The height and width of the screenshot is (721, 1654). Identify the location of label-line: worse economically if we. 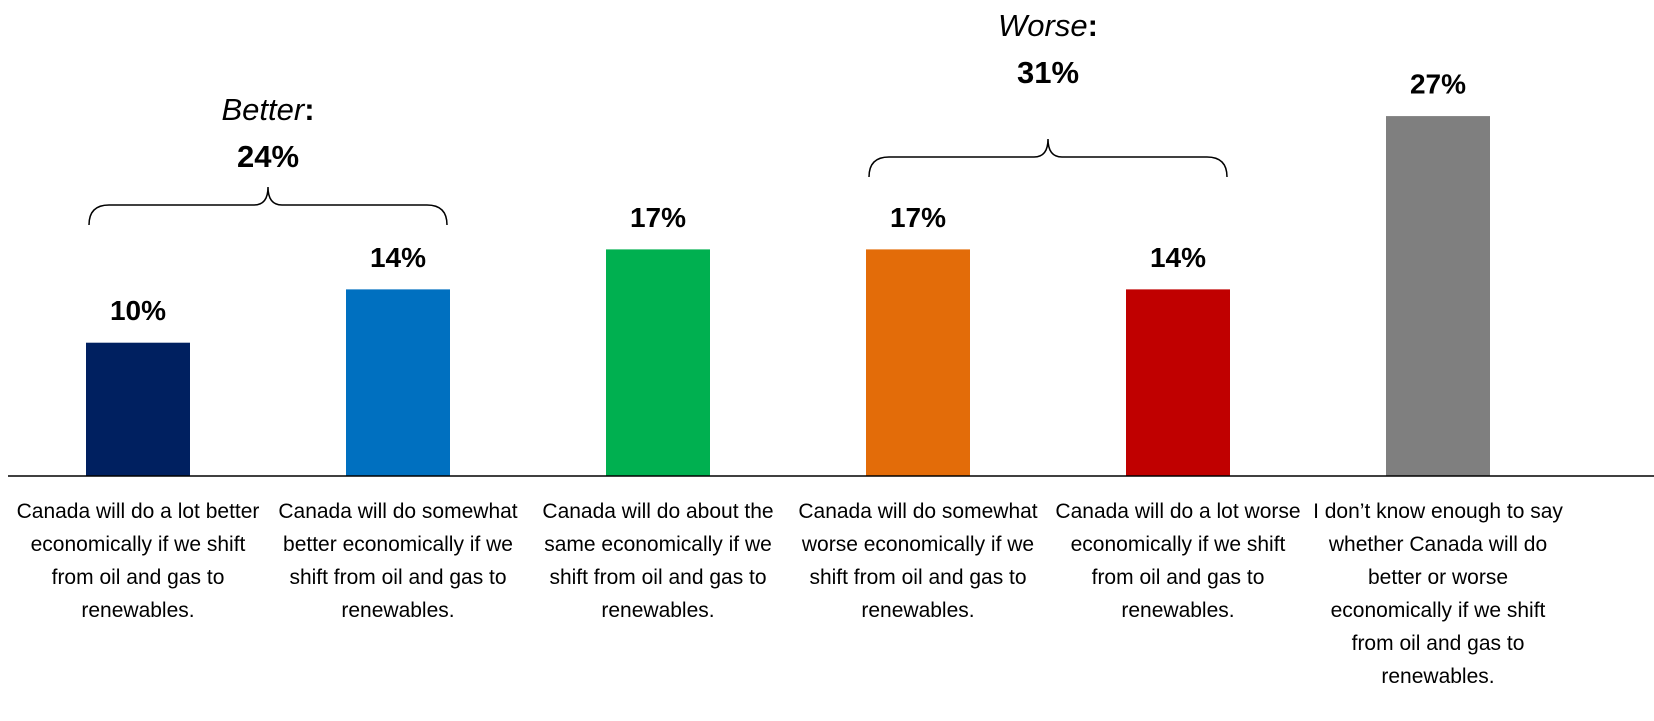
(917, 544).